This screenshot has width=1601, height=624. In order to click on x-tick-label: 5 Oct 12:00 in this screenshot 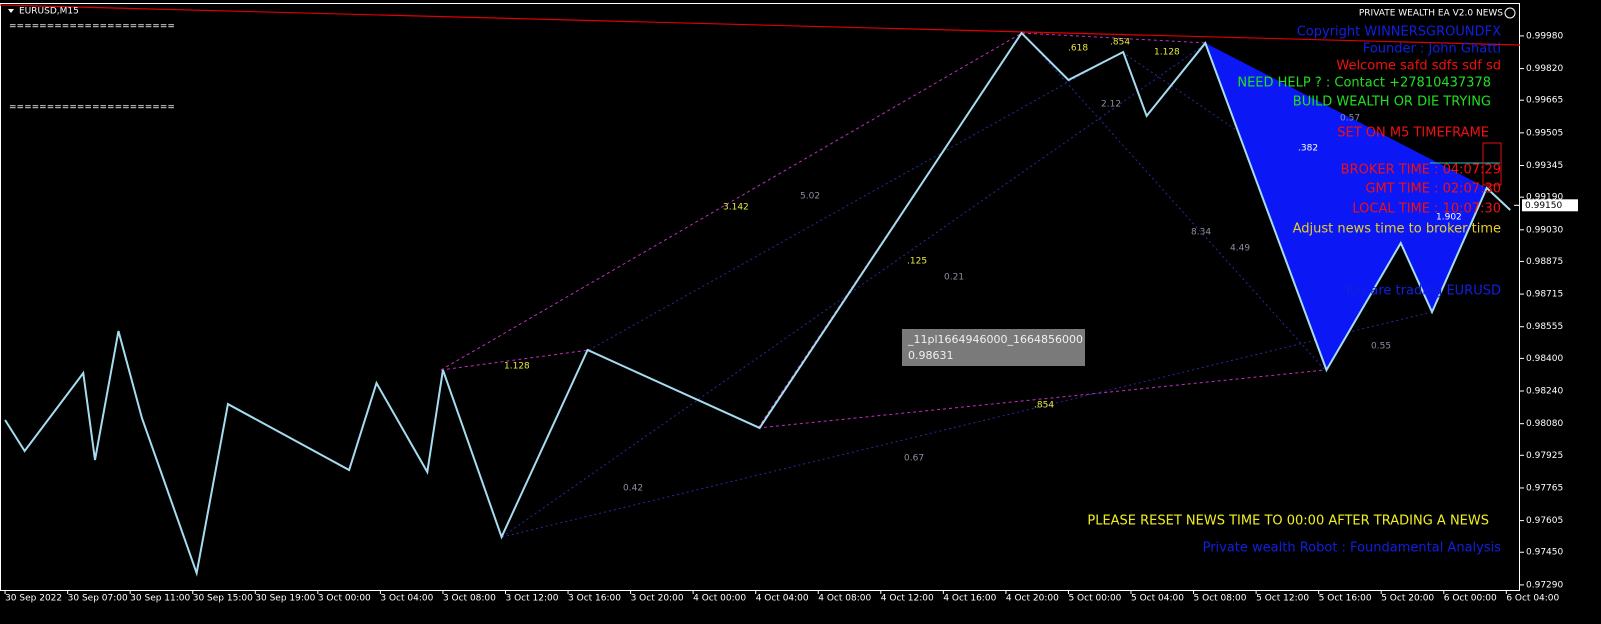, I will do `click(1282, 599)`.